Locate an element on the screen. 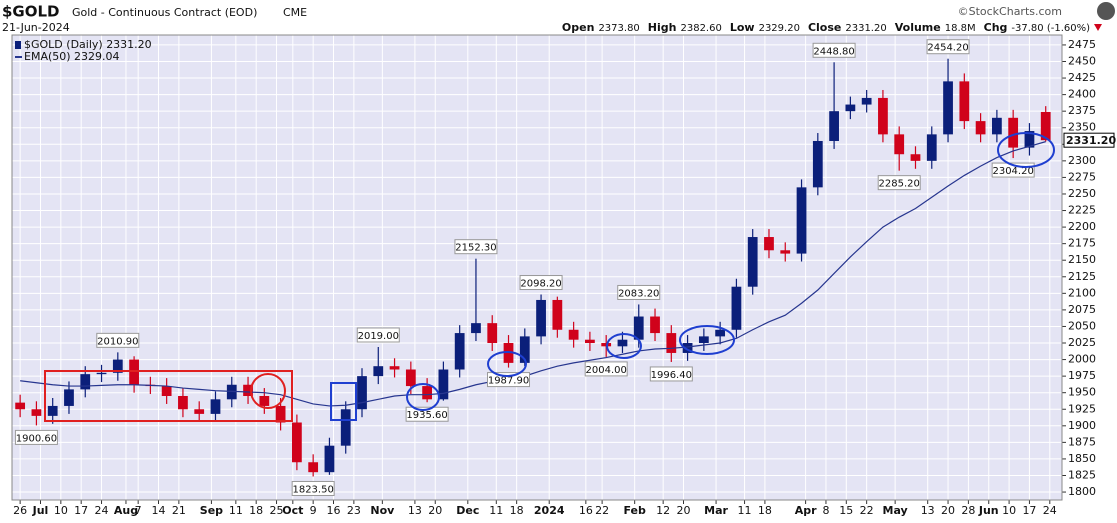  annotation-label: 2019.00 is located at coordinates (378, 336).